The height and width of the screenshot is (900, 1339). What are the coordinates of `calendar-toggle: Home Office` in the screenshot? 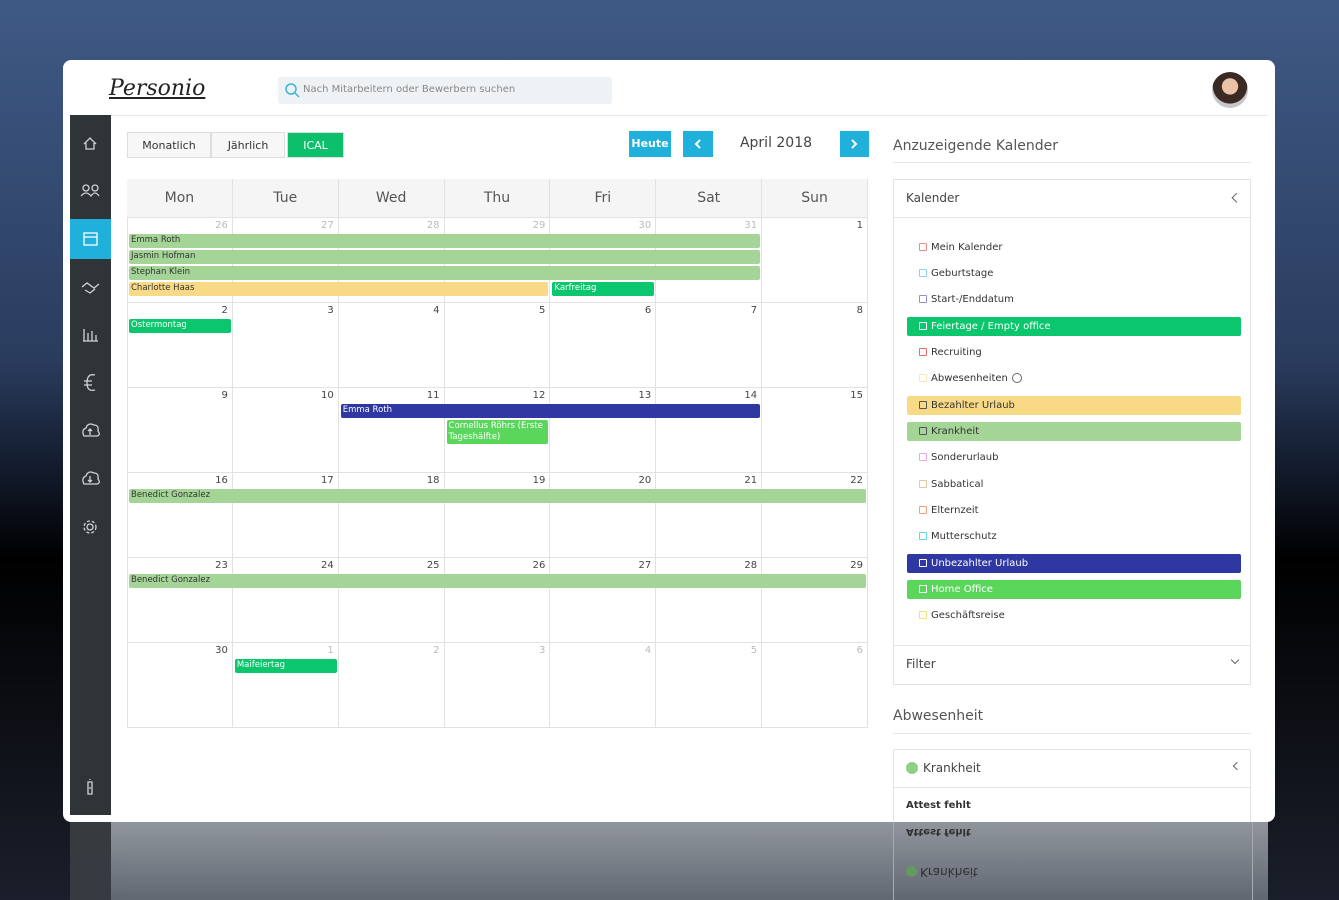 It's located at (1074, 589).